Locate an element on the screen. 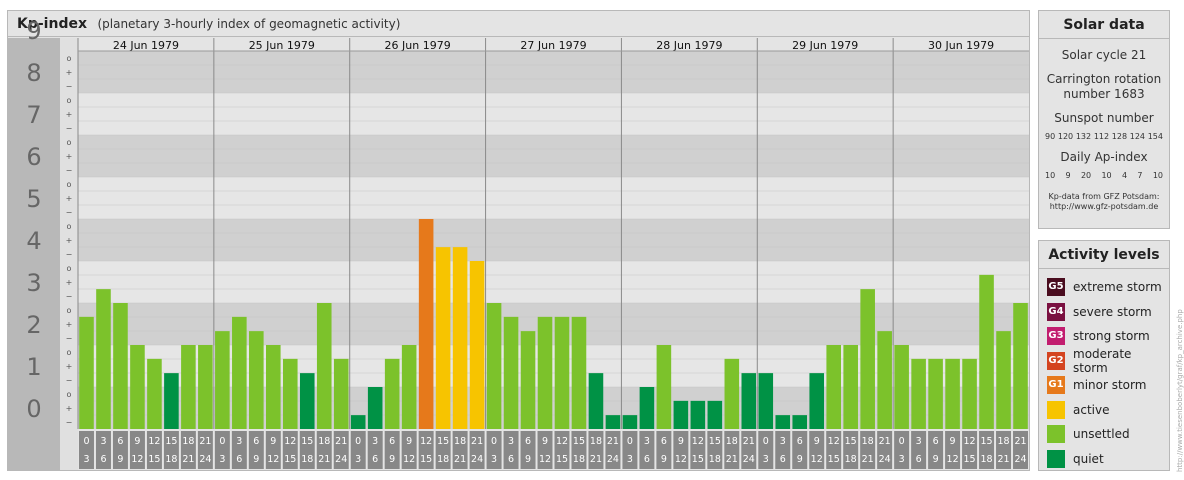 Image resolution: width=1184 pixels, height=480 pixels. y-tick-label: 1 is located at coordinates (33, 367).